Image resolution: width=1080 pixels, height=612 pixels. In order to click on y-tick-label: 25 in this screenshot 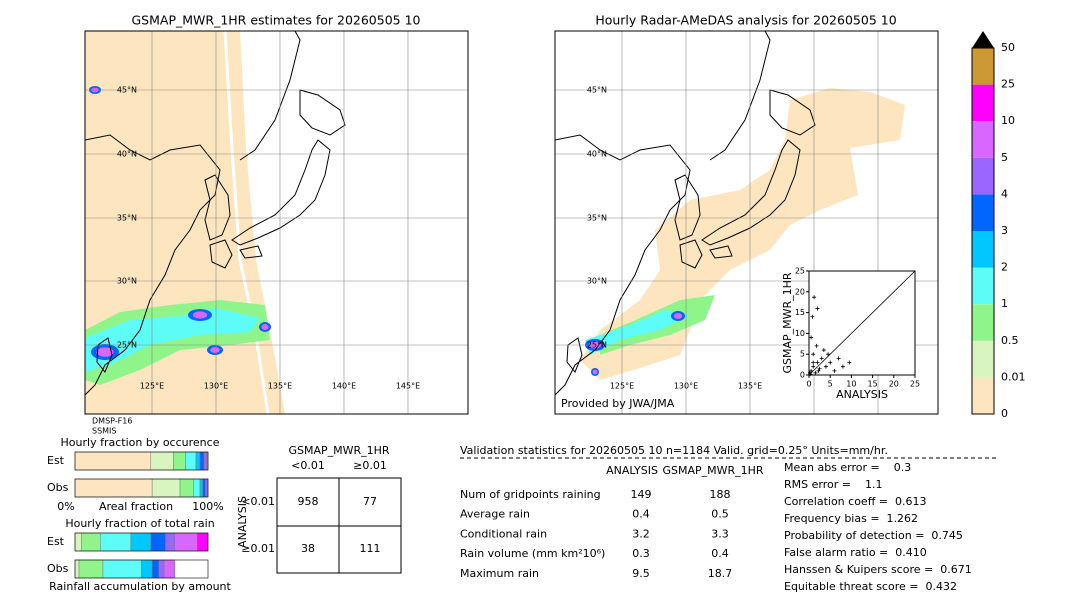, I will do `click(800, 271)`.